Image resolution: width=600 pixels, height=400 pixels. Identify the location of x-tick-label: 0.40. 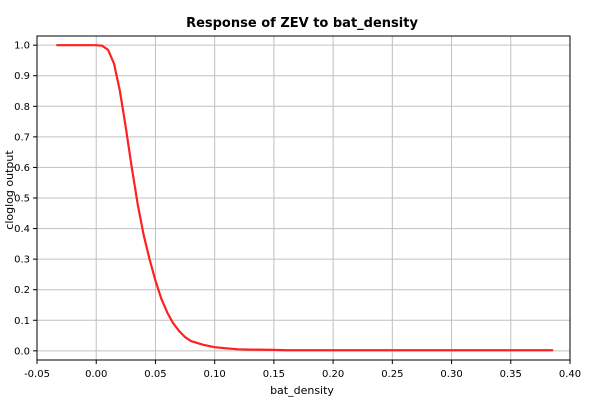
(570, 374).